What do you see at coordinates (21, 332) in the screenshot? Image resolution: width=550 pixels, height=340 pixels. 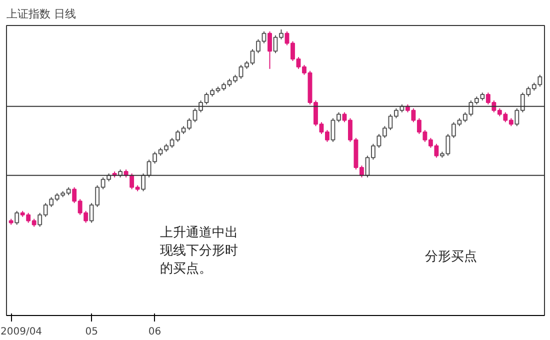 I see `x-tick-label: 2009/04` at bounding box center [21, 332].